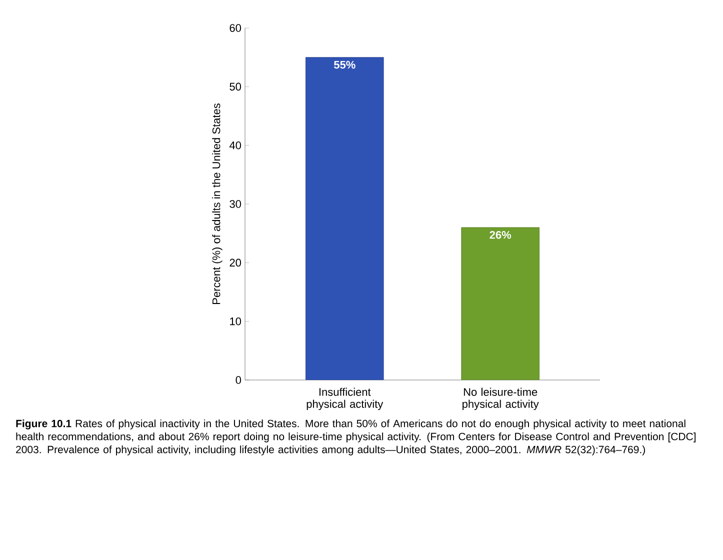  Describe the element at coordinates (235, 145) in the screenshot. I see `y-tick-label: 40` at that location.